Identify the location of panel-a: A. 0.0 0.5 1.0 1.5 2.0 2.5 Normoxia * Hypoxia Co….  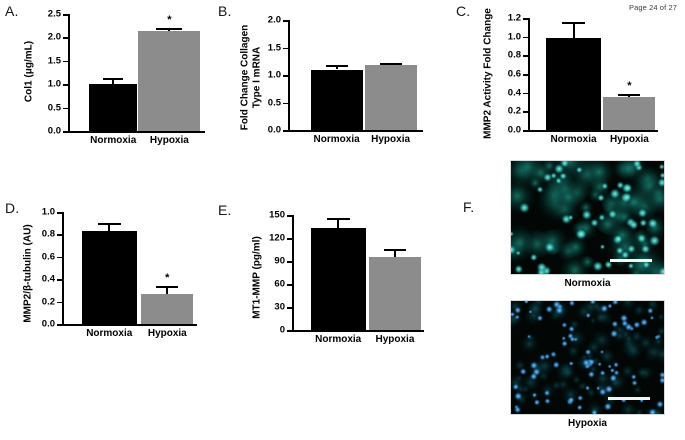
(115, 80).